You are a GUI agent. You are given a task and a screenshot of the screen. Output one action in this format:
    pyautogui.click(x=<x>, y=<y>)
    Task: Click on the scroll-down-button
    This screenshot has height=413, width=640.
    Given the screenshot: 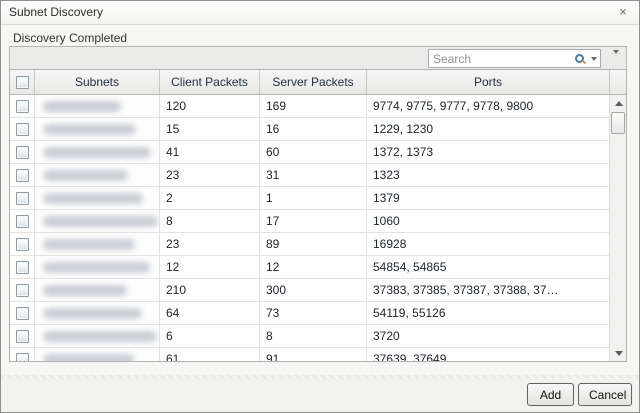 What is the action you would take?
    pyautogui.click(x=618, y=353)
    